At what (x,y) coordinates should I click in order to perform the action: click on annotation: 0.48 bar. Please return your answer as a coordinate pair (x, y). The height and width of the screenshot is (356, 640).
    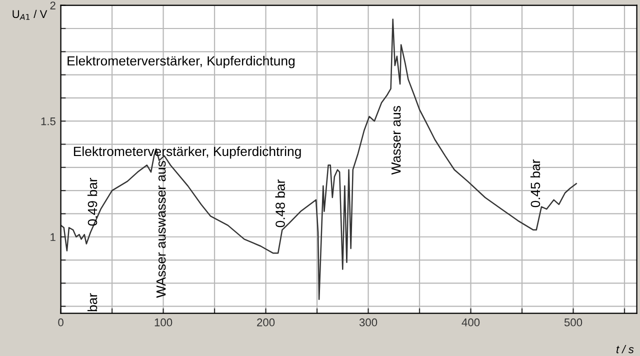
    Looking at the image, I should click on (280, 203).